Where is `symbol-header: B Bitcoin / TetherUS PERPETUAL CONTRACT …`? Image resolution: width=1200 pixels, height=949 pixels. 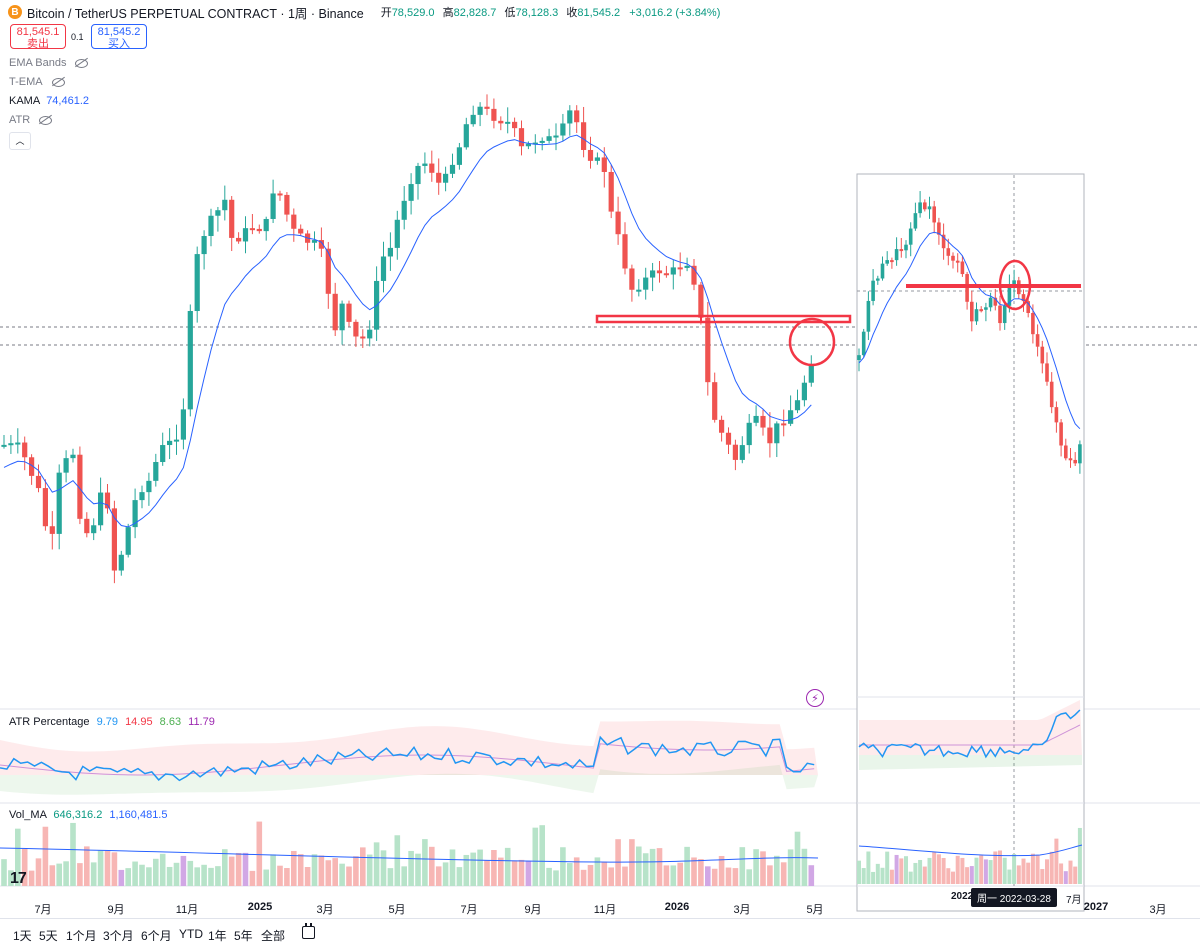 symbol-header: B Bitcoin / TetherUS PERPETUAL CONTRACT … is located at coordinates (364, 12).